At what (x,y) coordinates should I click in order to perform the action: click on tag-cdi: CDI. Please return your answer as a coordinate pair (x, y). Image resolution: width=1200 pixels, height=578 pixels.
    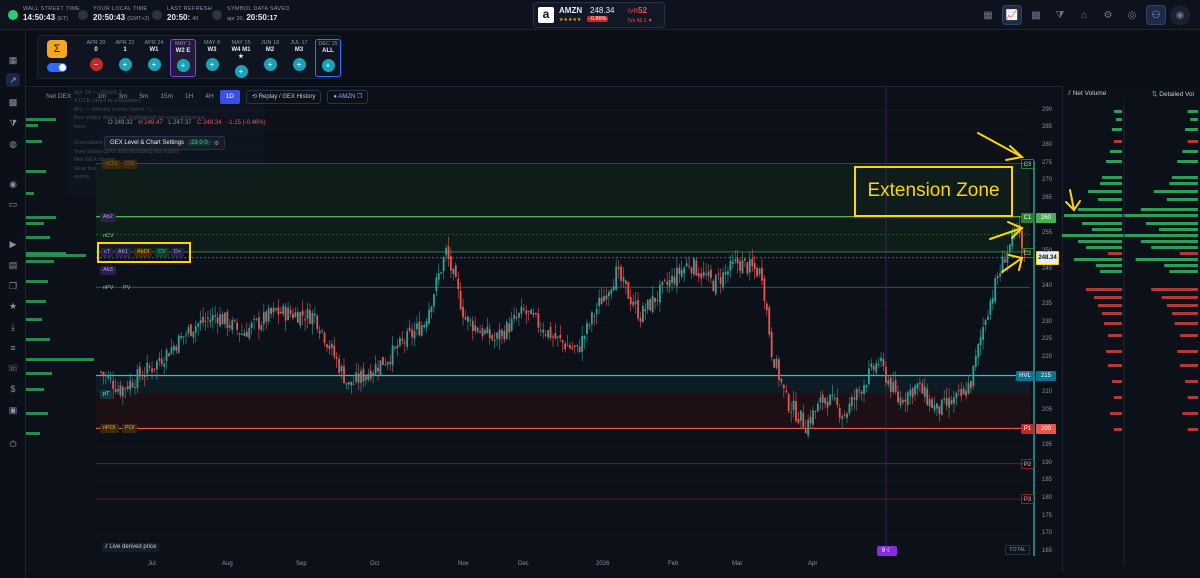
    Looking at the image, I should click on (130, 164).